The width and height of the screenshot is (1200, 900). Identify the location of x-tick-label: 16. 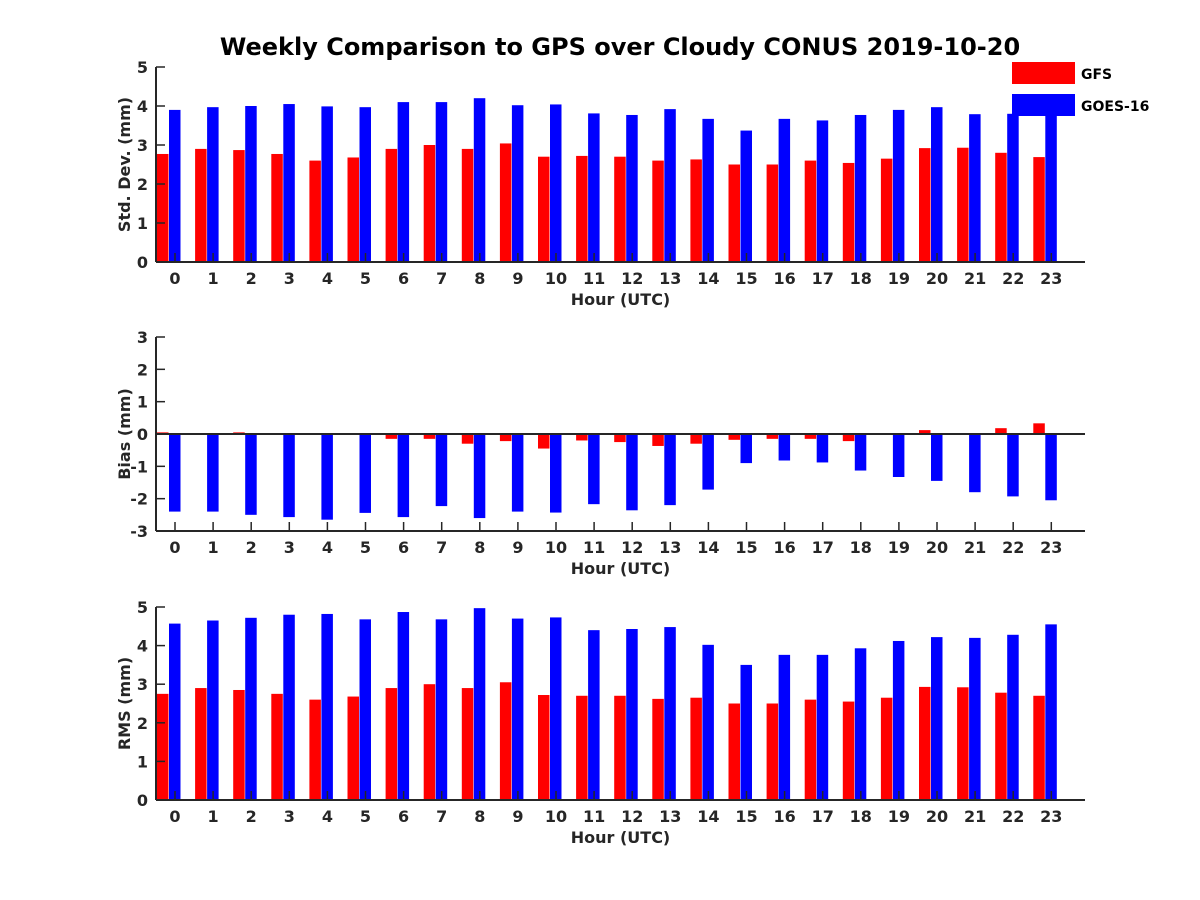
(784, 547).